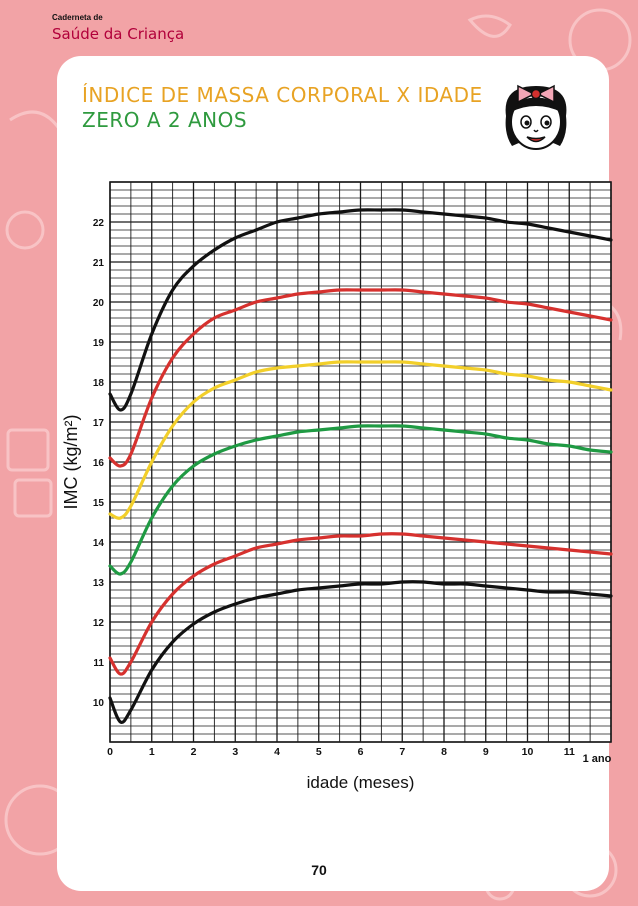 This screenshot has width=638, height=906. What do you see at coordinates (282, 95) in the screenshot?
I see `chart-title: ÍNDICE DE MASSA CORPORAL X IDADE` at bounding box center [282, 95].